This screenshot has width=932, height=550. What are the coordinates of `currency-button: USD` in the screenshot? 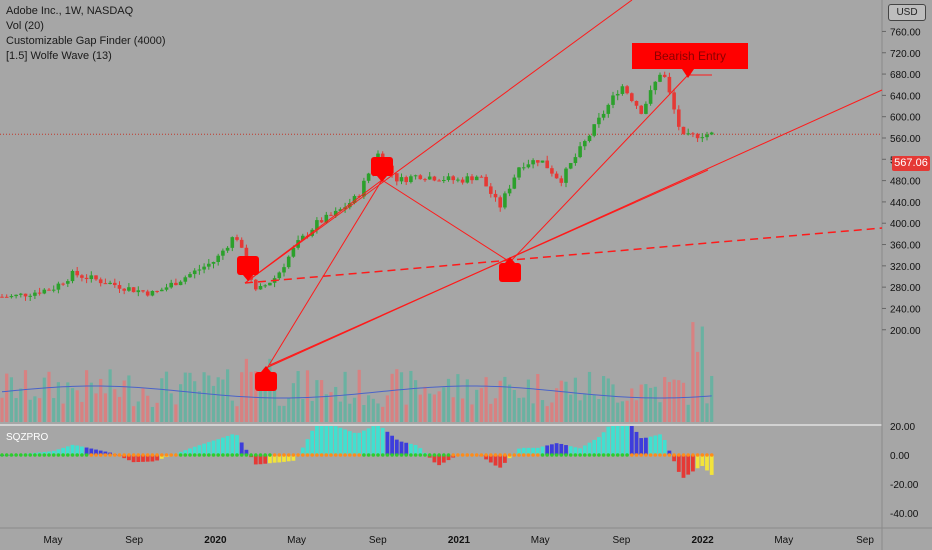 It's located at (907, 12).